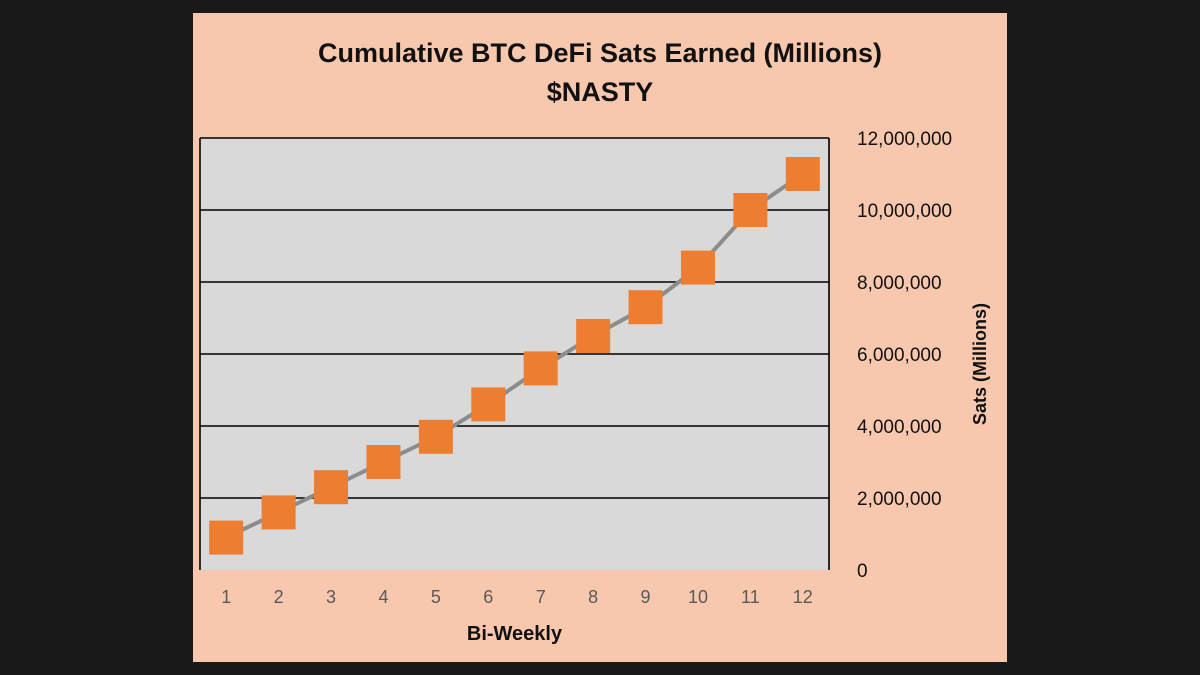 The width and height of the screenshot is (1200, 675). I want to click on y-tick-label: 6,000,000, so click(899, 355).